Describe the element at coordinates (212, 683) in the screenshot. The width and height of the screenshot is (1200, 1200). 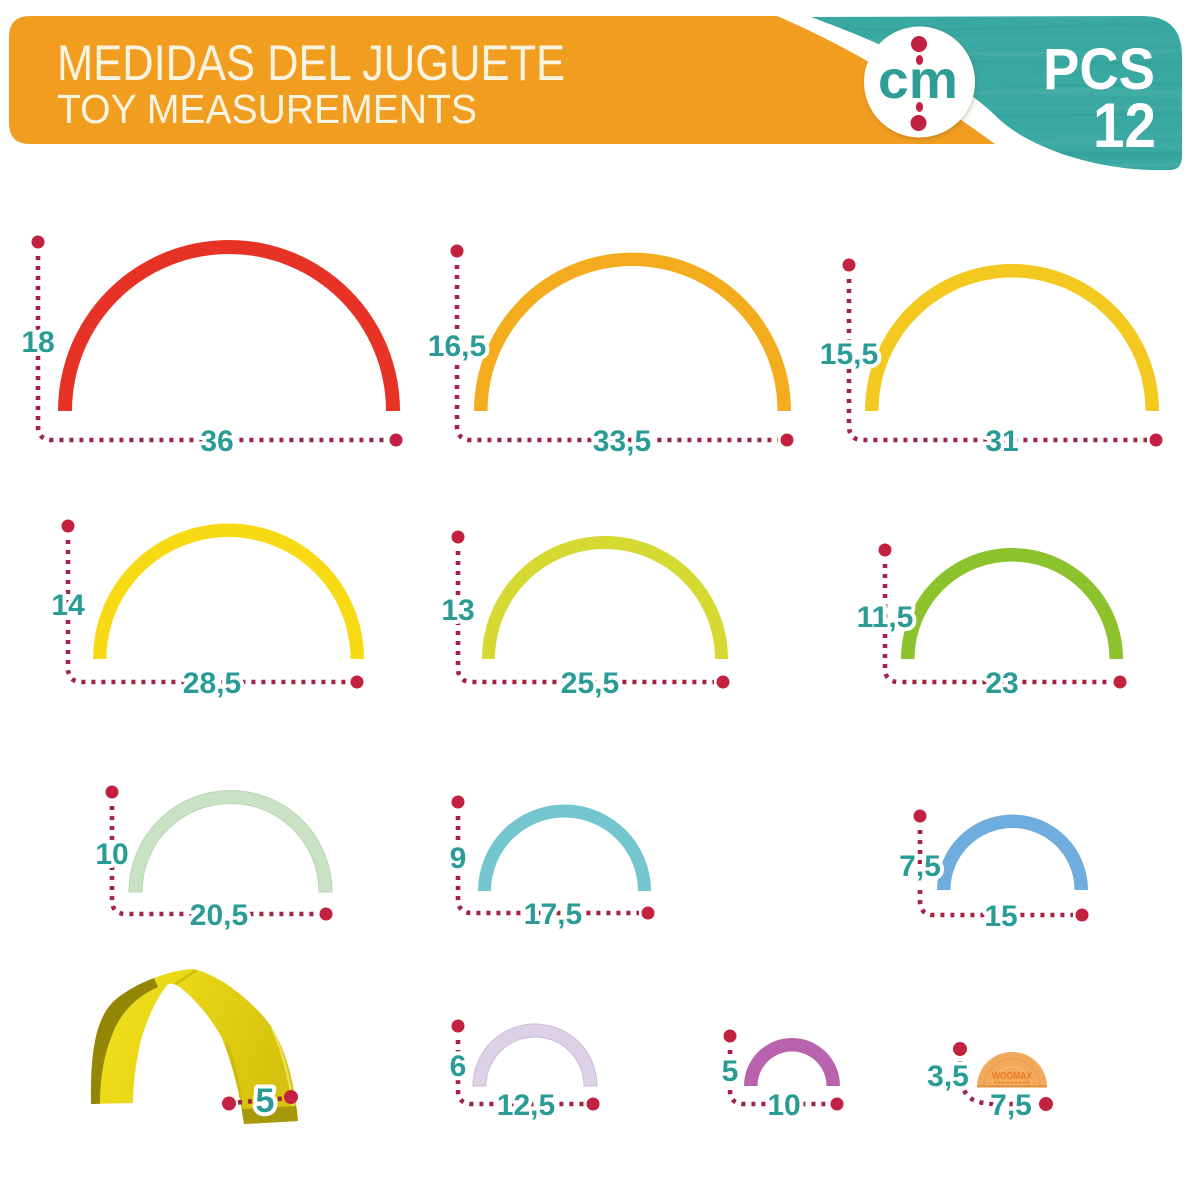
I see `svg-text: 28,5` at that location.